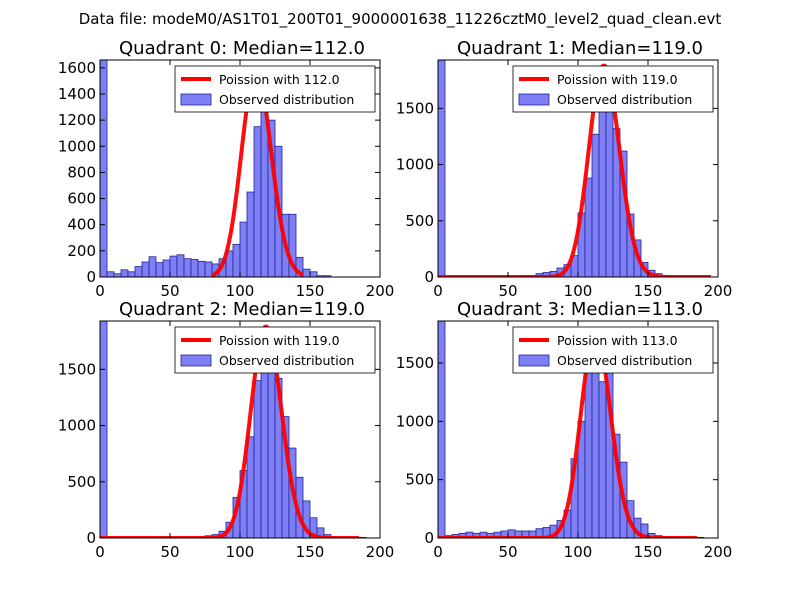 The width and height of the screenshot is (800, 600). I want to click on poisson-curve, so click(230, 431).